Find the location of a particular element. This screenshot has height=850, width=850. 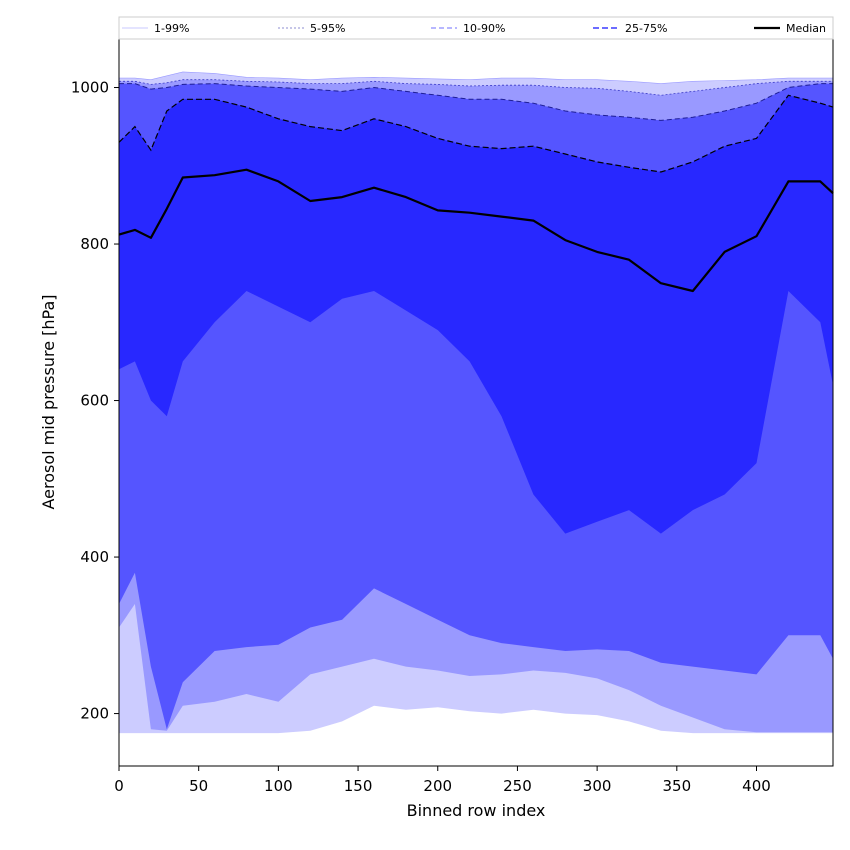

x-axis-ticks: 0 50 100 150 200 250 300 350 400 is located at coordinates (442, 780).